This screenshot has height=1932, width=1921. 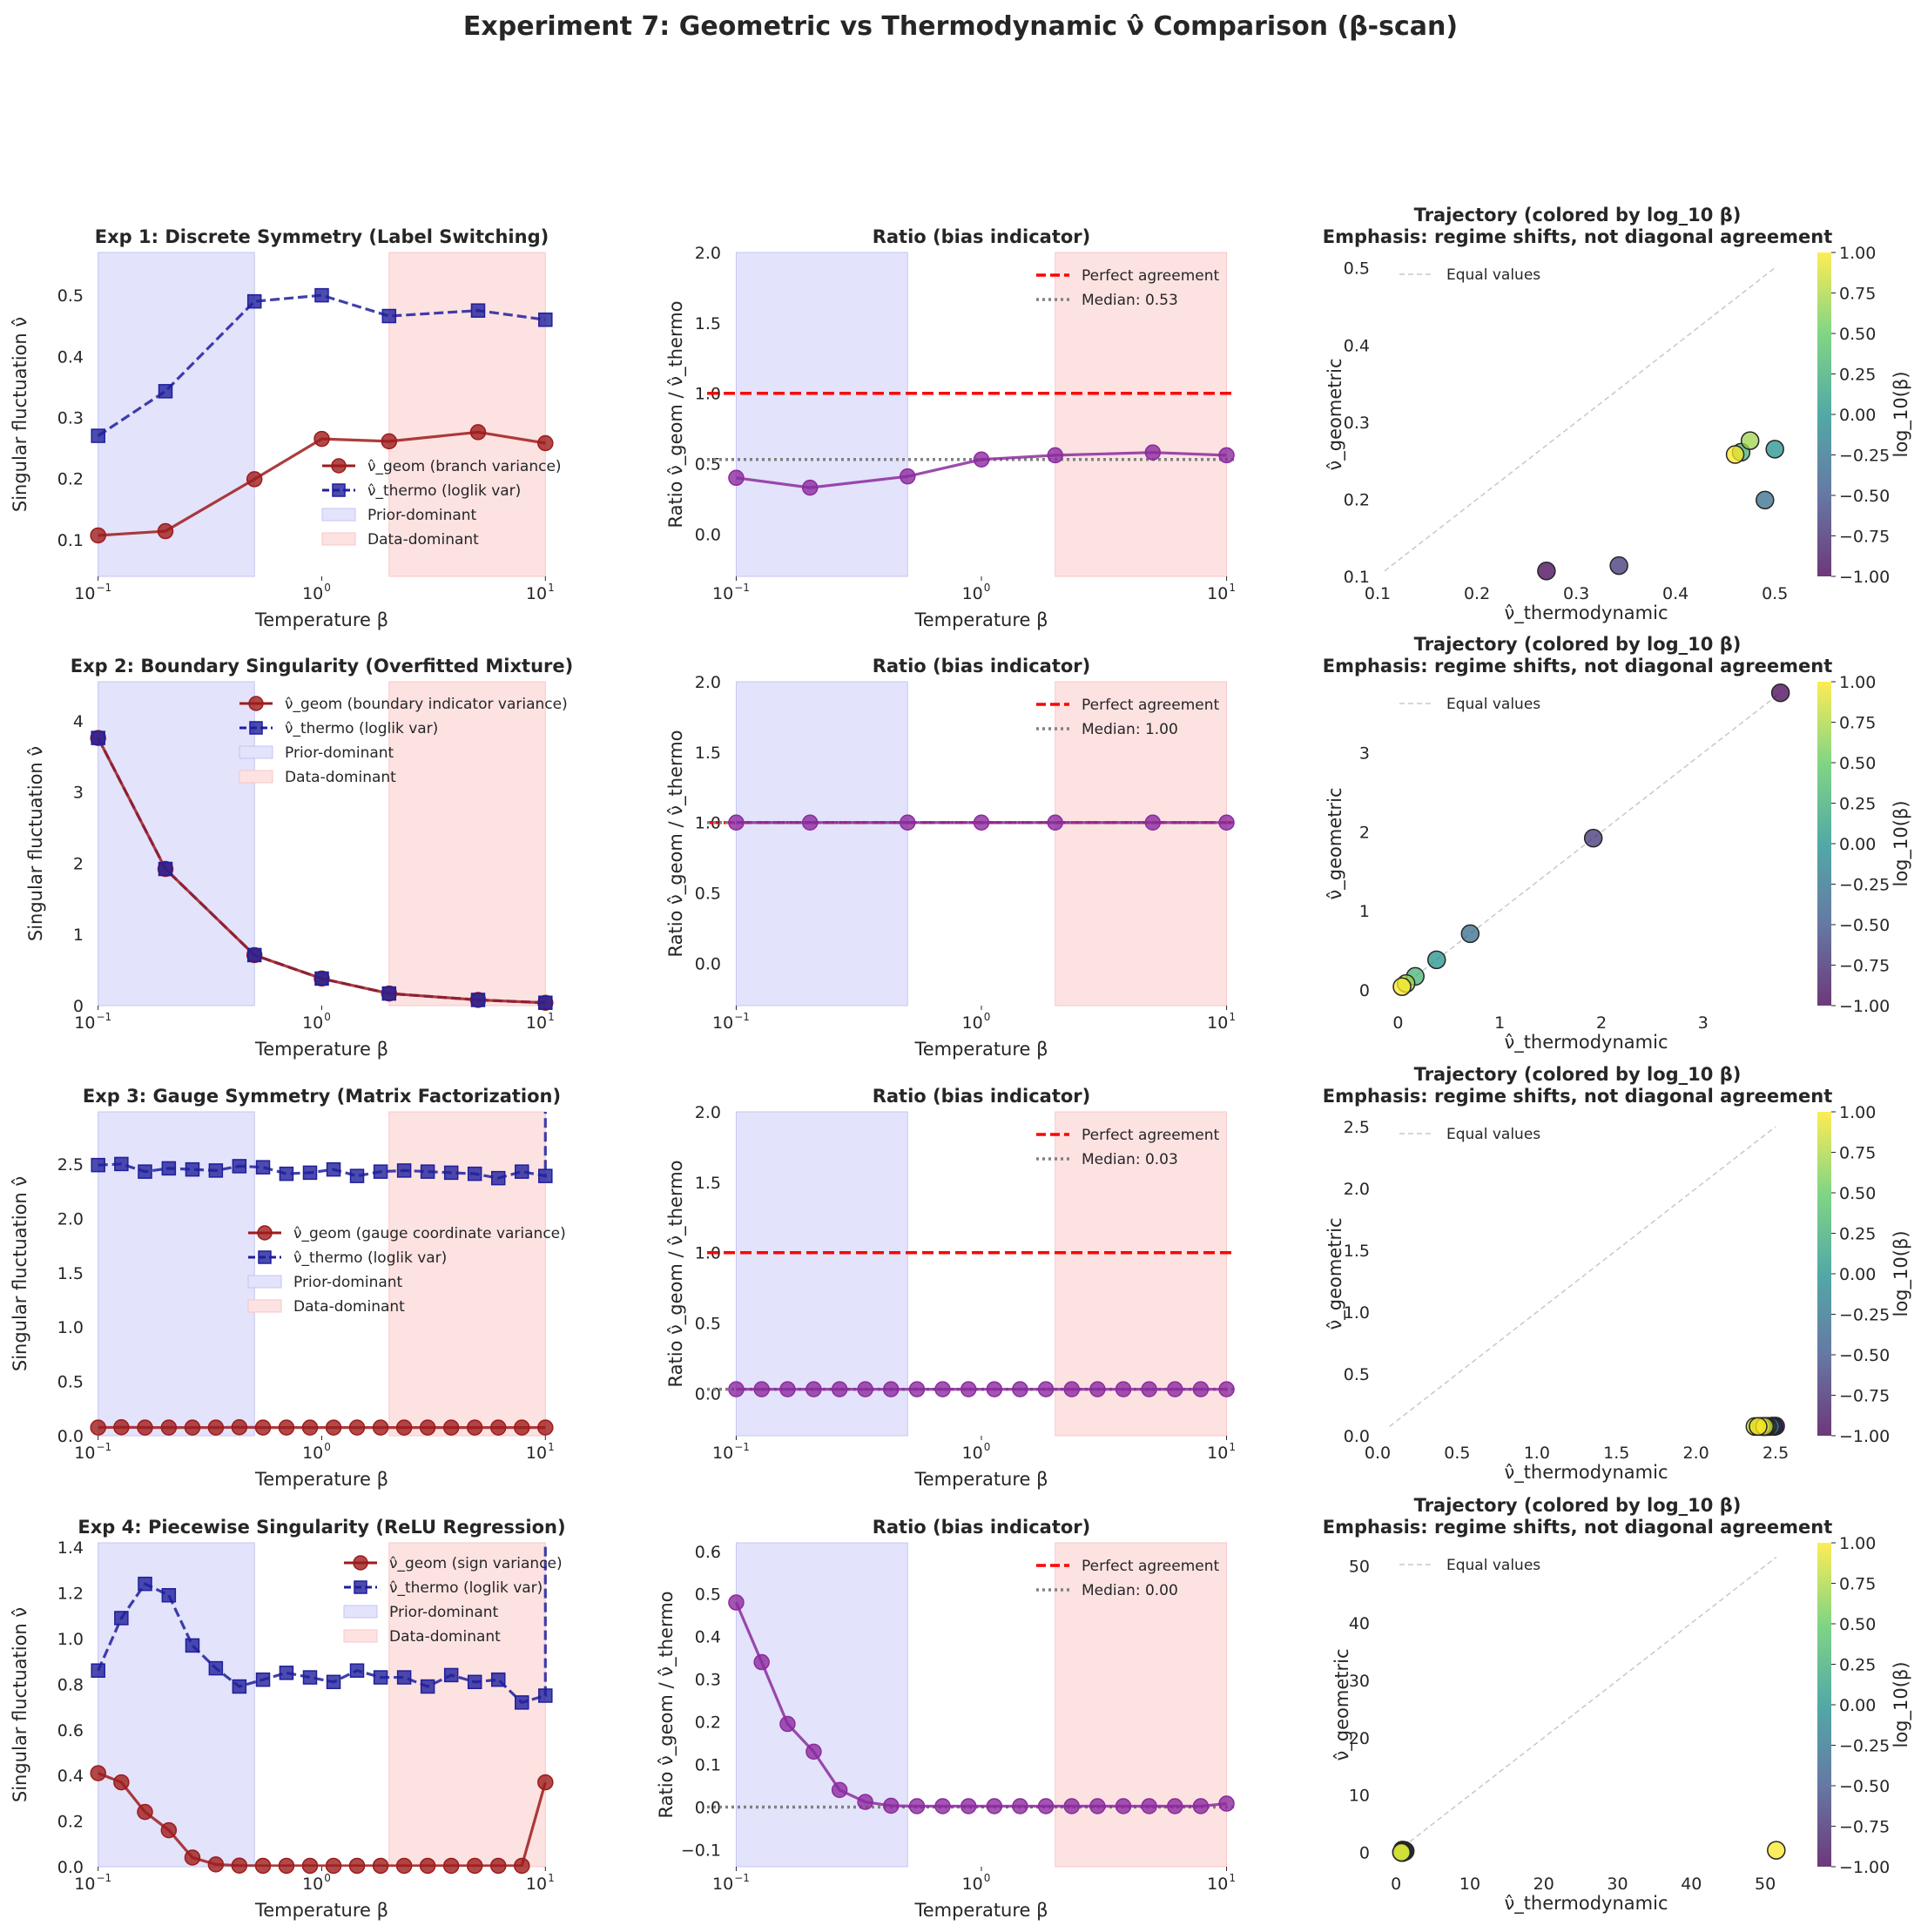 I want to click on row2-legend-thermo-marker, so click(x=256, y=728).